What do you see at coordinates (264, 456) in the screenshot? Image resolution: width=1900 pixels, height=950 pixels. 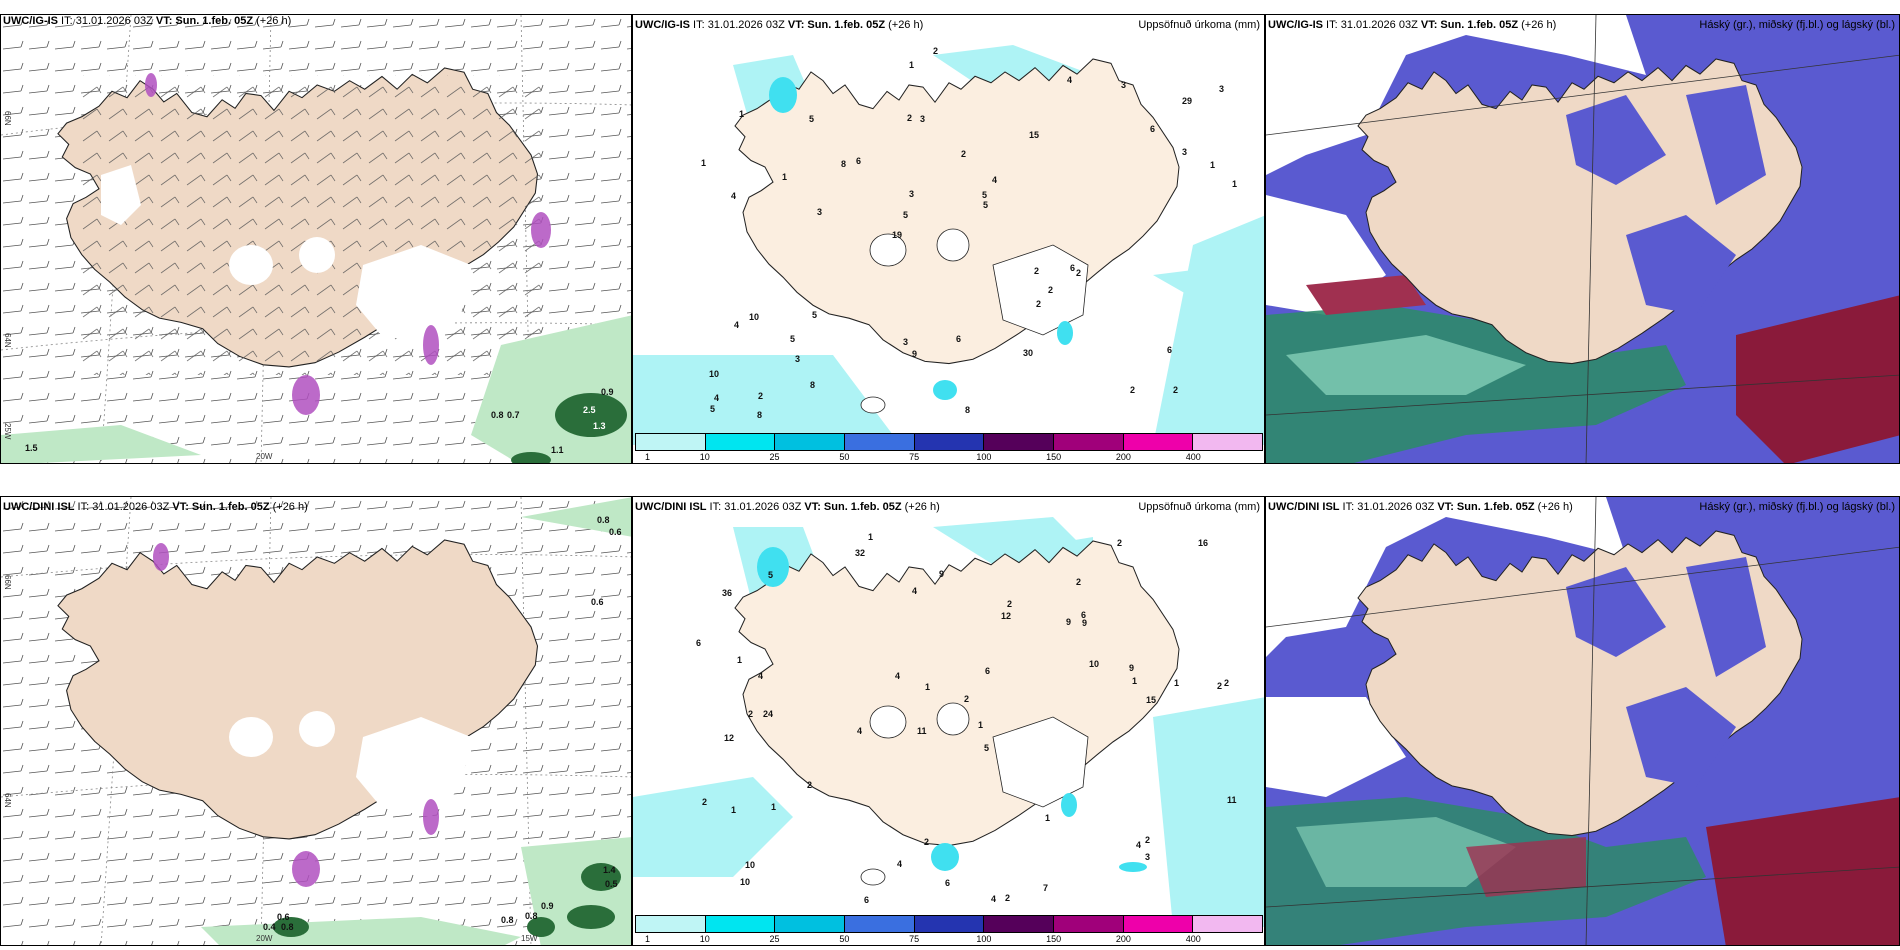 I see `lon-label: 20W` at bounding box center [264, 456].